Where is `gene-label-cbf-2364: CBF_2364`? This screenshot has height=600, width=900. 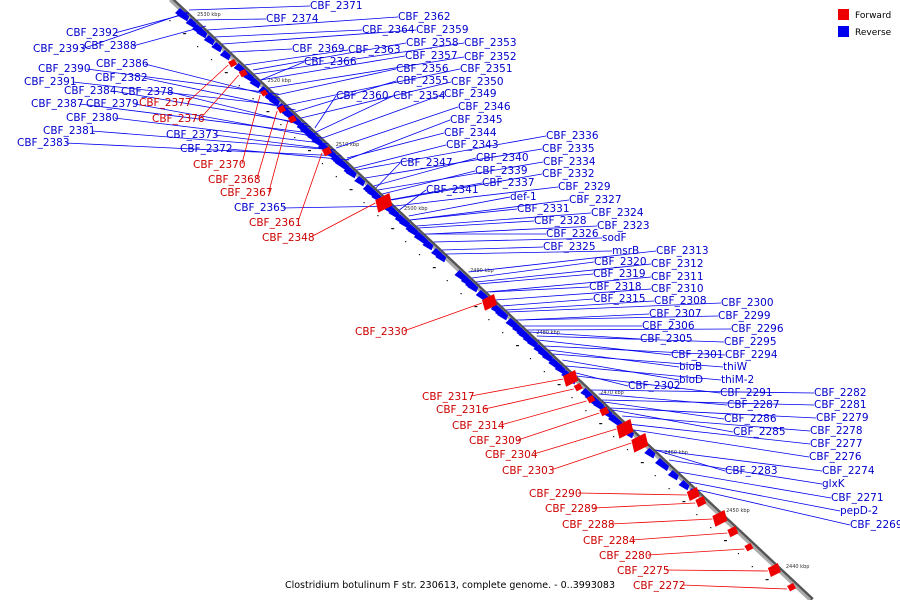 gene-label-cbf-2364: CBF_2364 is located at coordinates (388, 30).